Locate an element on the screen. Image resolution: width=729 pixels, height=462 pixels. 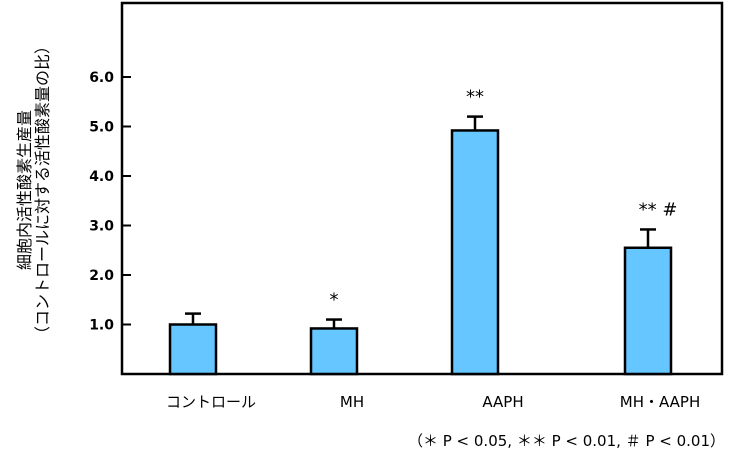
y-axis-label: 細胞内活性酸素生産量（コントロールに対する活性酸素量の比） is located at coordinates (33, 190).